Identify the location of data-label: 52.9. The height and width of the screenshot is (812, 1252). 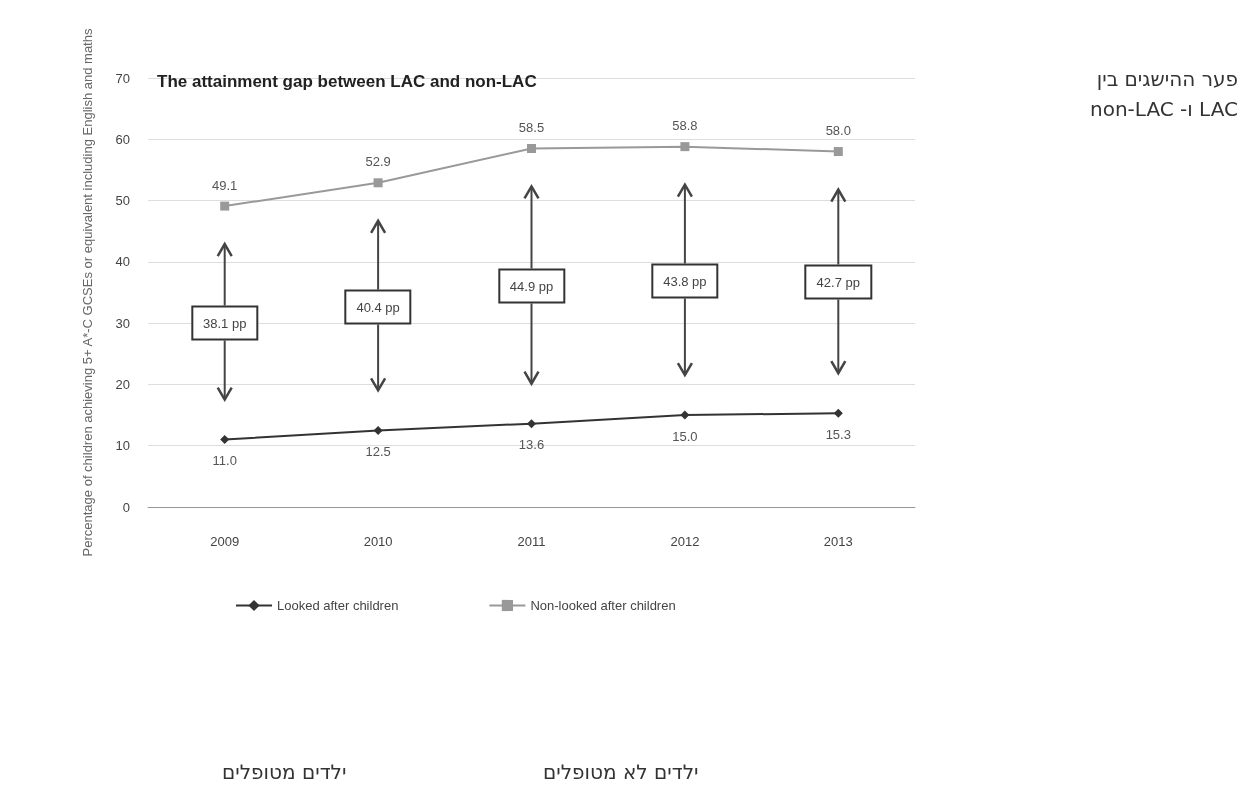
(378, 162).